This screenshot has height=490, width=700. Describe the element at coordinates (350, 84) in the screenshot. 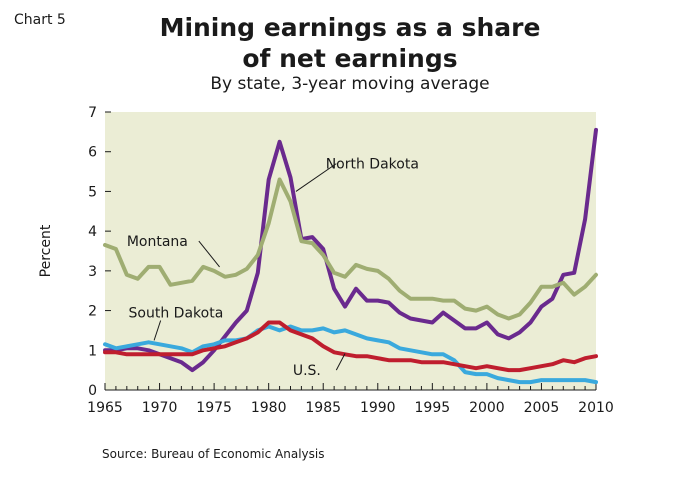

I see `chart-subtitle: By state, 3-year moving average` at that location.